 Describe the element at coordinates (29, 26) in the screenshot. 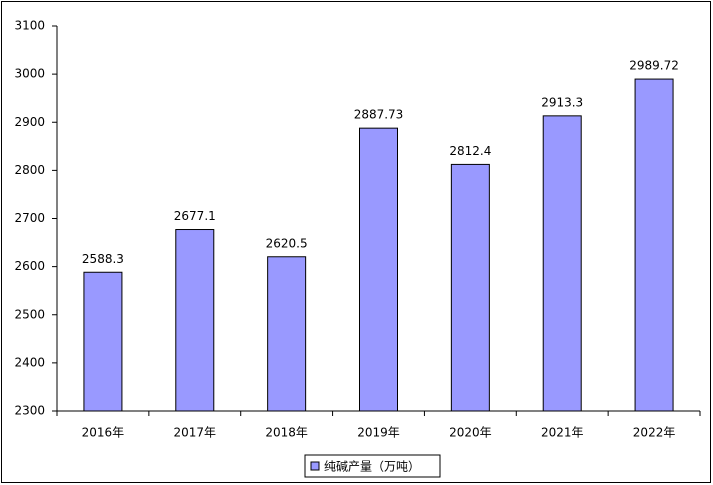

I see `y-tick-label: 3100` at that location.